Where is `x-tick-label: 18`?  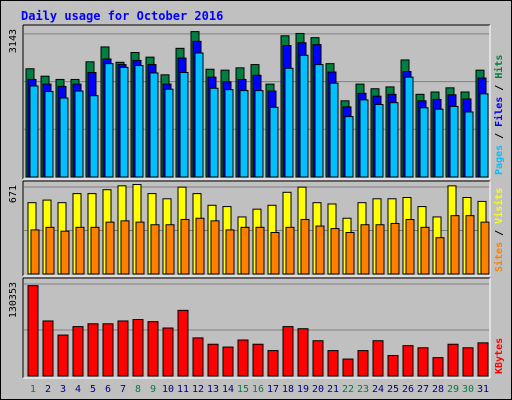 x-tick-label: 18 is located at coordinates (288, 389).